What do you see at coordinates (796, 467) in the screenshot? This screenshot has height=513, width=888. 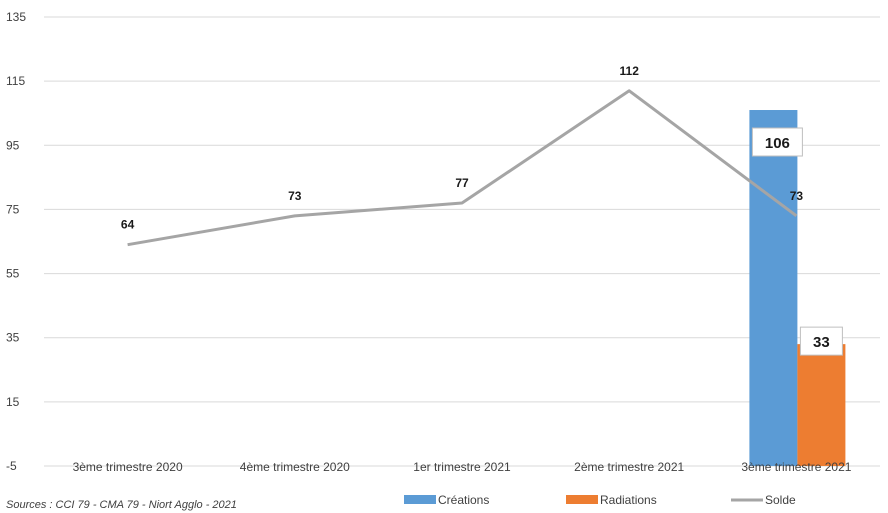 I see `x-category-label: 3ème trimestre 2021` at bounding box center [796, 467].